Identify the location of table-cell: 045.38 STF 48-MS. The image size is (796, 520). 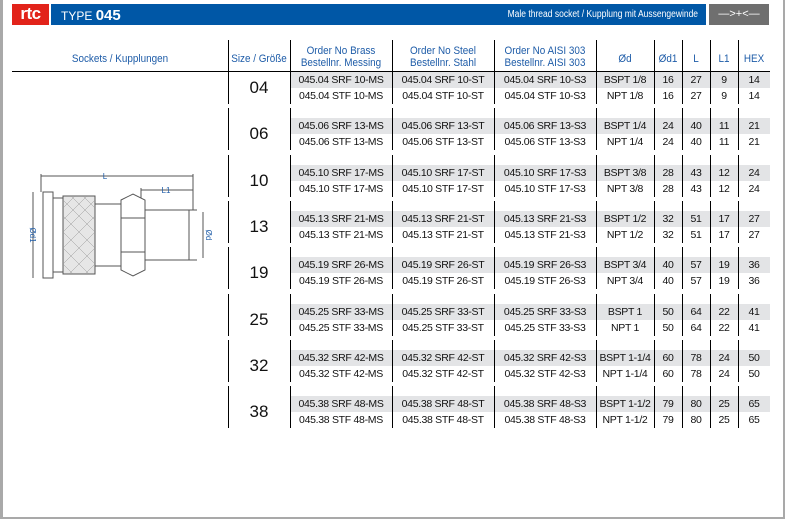
(341, 420).